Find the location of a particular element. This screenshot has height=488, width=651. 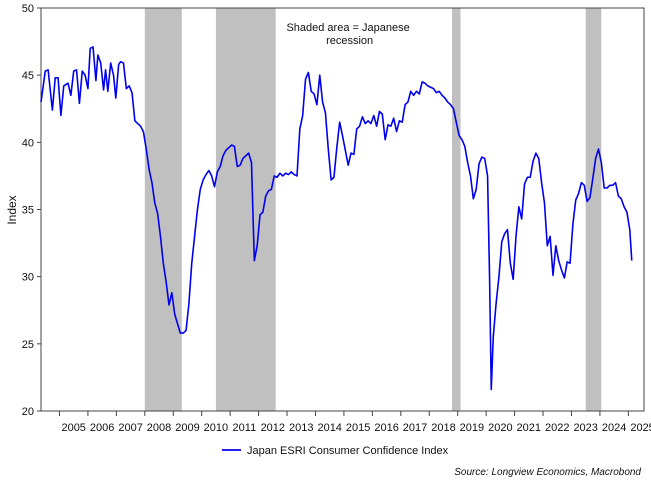

x-tick-label: 2021 is located at coordinates (529, 428).